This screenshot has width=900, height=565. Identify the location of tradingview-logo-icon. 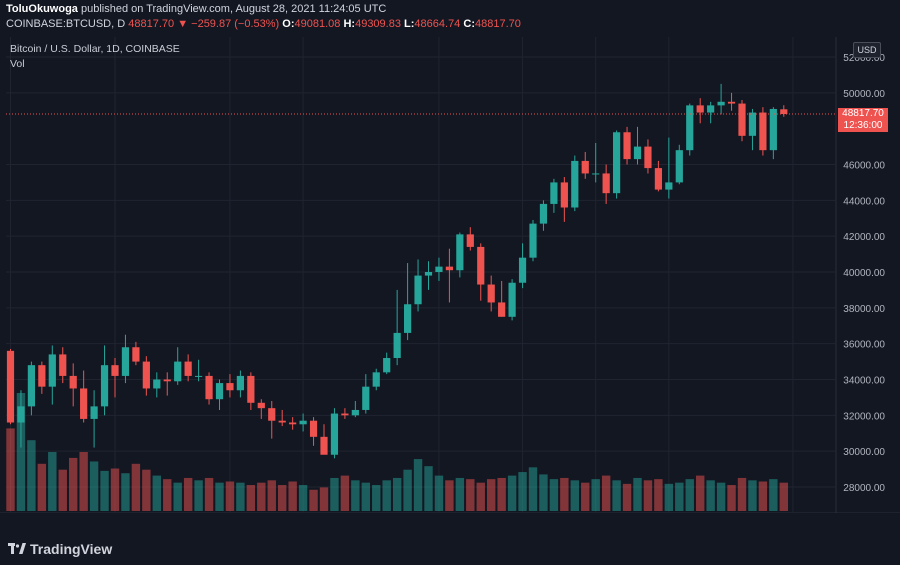
(17, 550).